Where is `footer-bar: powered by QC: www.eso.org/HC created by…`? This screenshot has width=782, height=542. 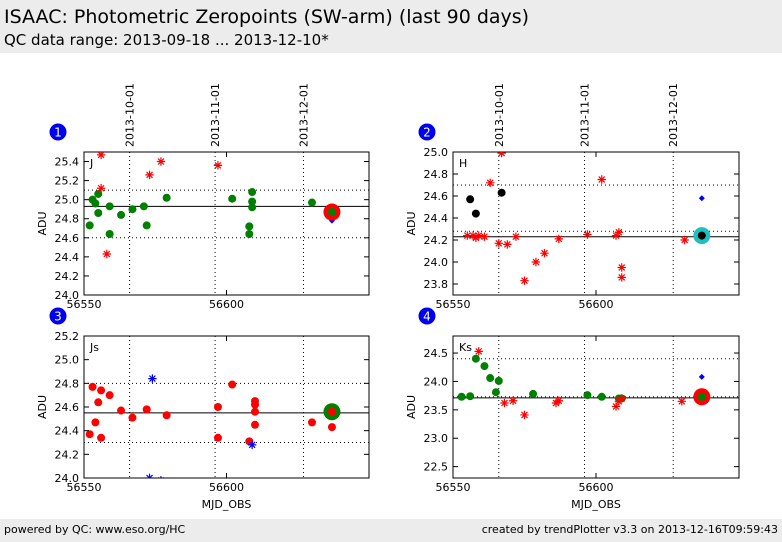 footer-bar: powered by QC: www.eso.org/HC created by… is located at coordinates (391, 530).